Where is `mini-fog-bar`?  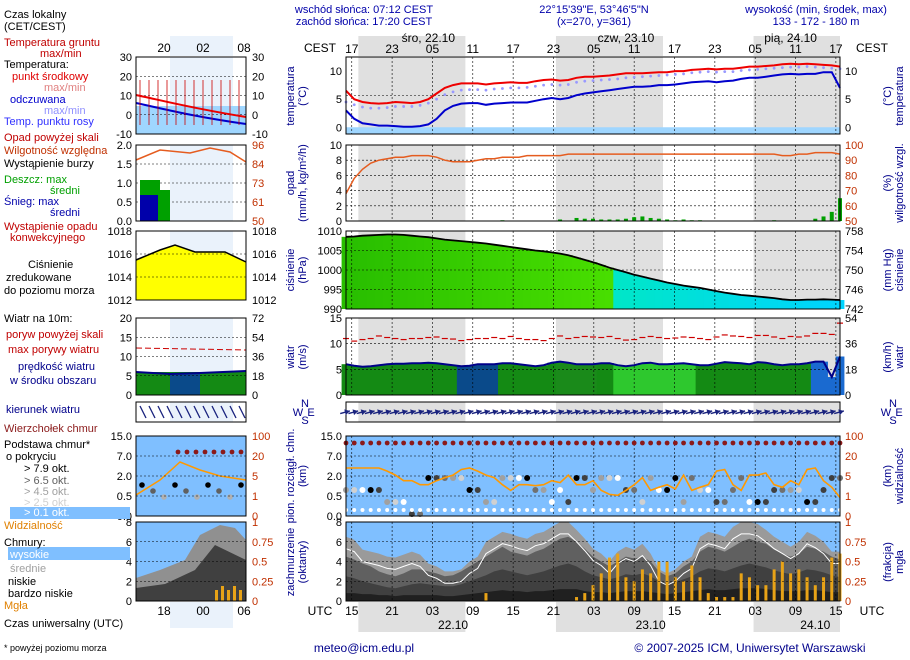 mini-fog-bar is located at coordinates (234, 593).